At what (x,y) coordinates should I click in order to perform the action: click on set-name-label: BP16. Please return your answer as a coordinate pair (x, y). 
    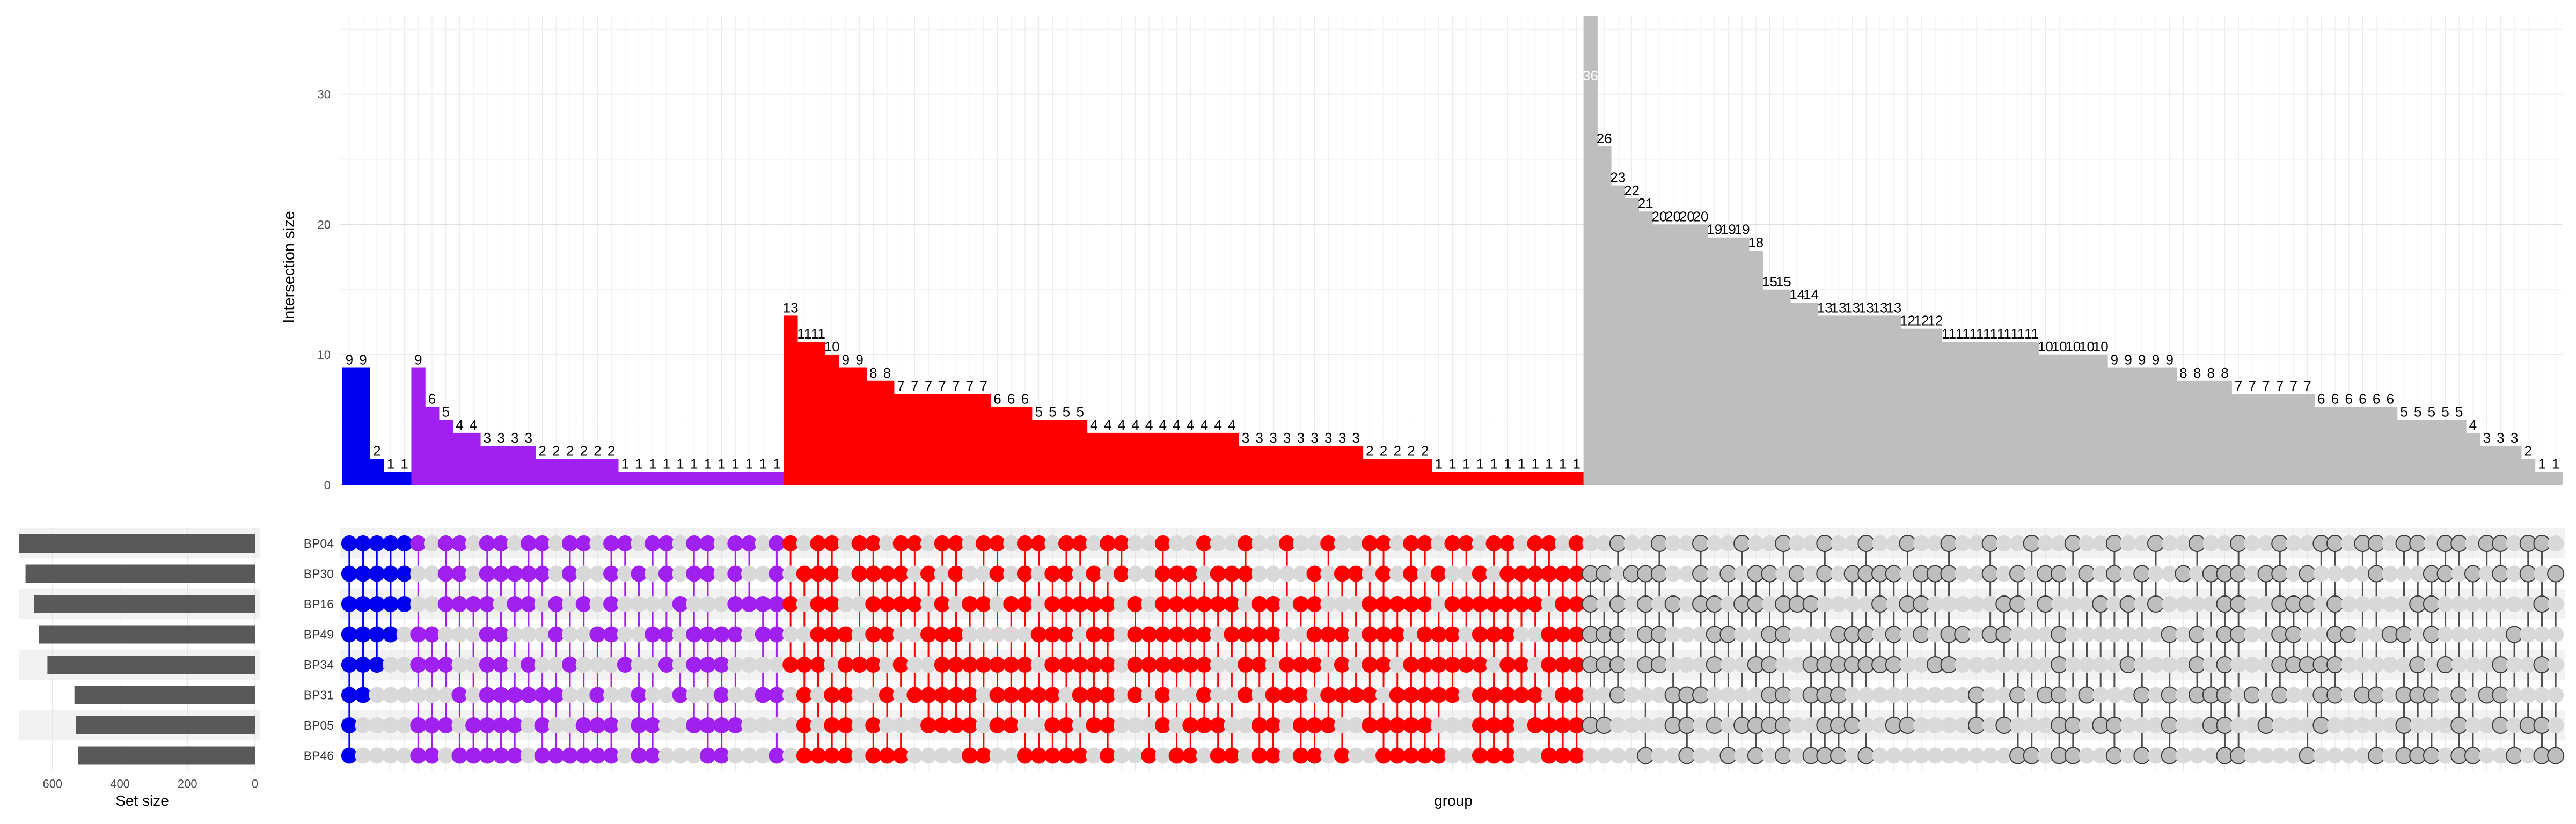
    Looking at the image, I should click on (319, 604).